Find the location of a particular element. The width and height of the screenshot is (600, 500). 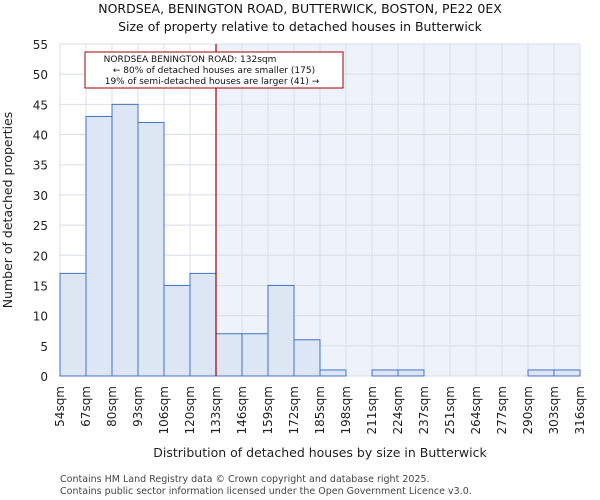

bar-224sqm is located at coordinates (411, 373).